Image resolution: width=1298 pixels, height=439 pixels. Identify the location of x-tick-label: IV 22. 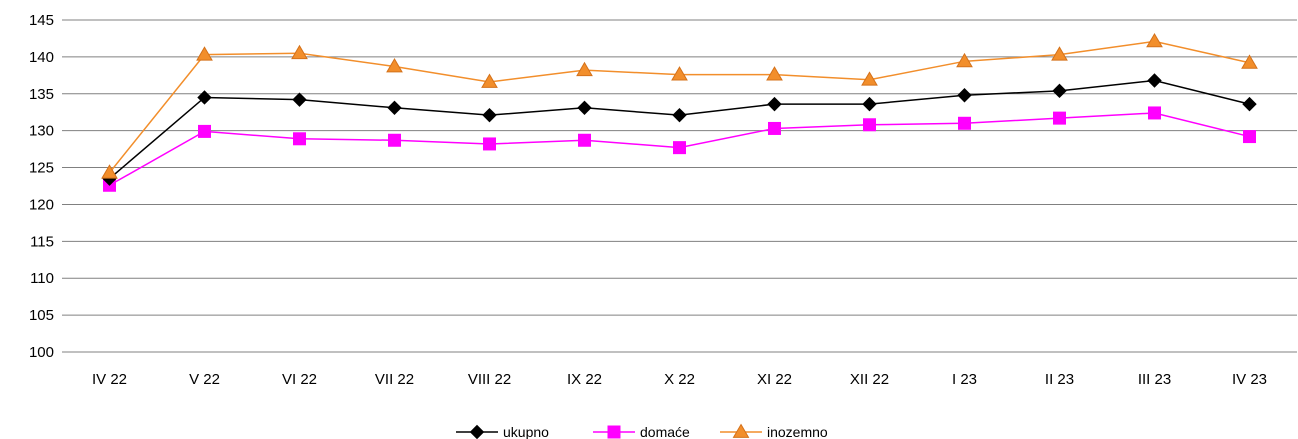
(109, 379).